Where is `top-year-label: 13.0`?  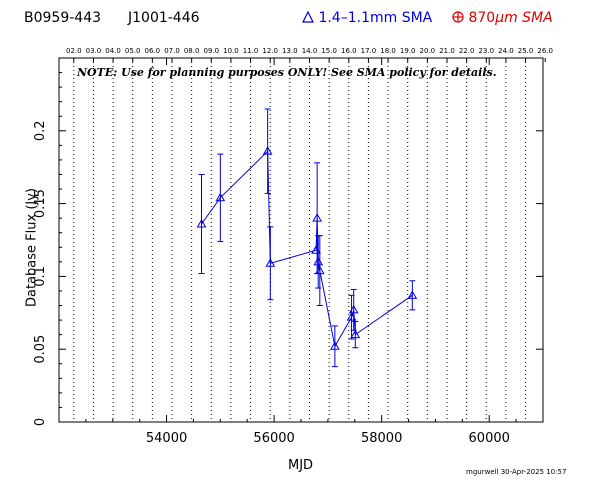 top-year-label: 13.0 is located at coordinates (290, 51).